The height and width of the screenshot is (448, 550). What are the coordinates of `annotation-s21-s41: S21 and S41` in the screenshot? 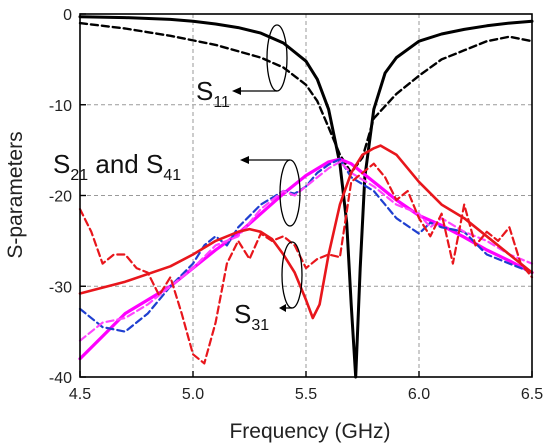 It's located at (177, 188).